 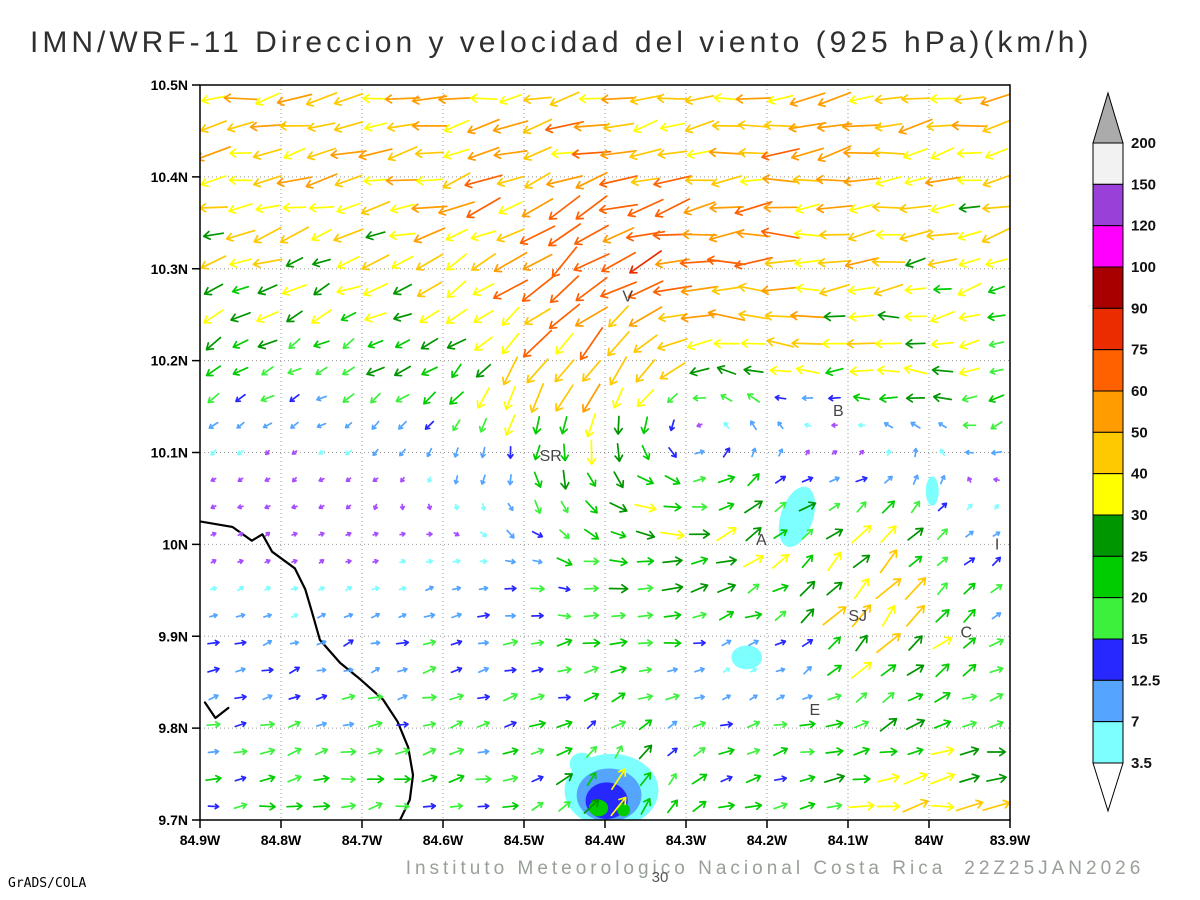 What do you see at coordinates (997, 544) in the screenshot?
I see `station-label: I` at bounding box center [997, 544].